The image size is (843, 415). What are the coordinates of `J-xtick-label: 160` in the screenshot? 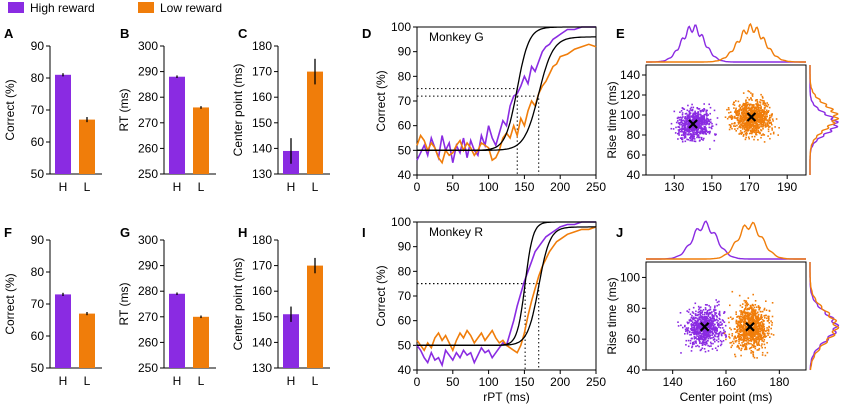 It's located at (726, 382).